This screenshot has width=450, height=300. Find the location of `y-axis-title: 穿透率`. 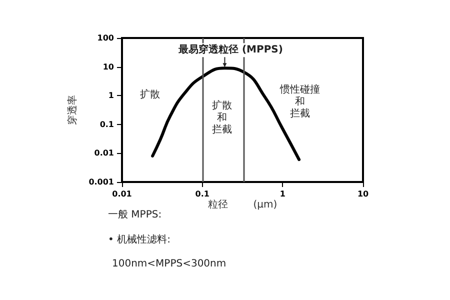

y-axis-title: 穿透率 is located at coordinates (72, 110).